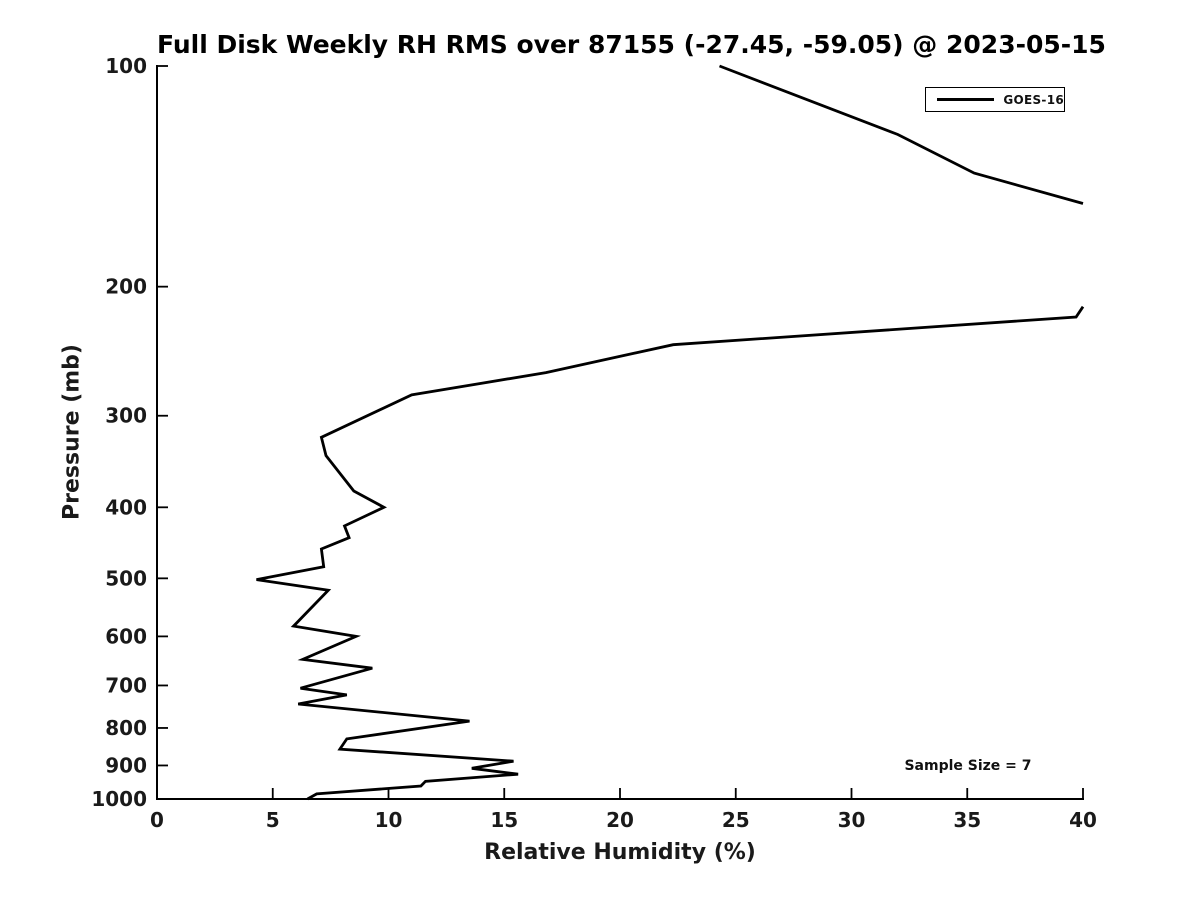 This screenshot has width=1200, height=900. I want to click on legend-line-sample-icon, so click(966, 99).